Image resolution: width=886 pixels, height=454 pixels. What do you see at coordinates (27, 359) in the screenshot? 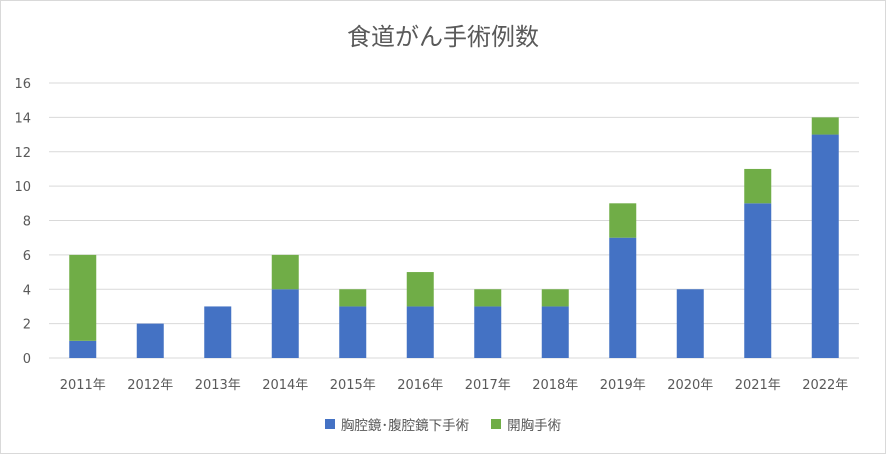
I see `y-tick-label: 0` at bounding box center [27, 359].